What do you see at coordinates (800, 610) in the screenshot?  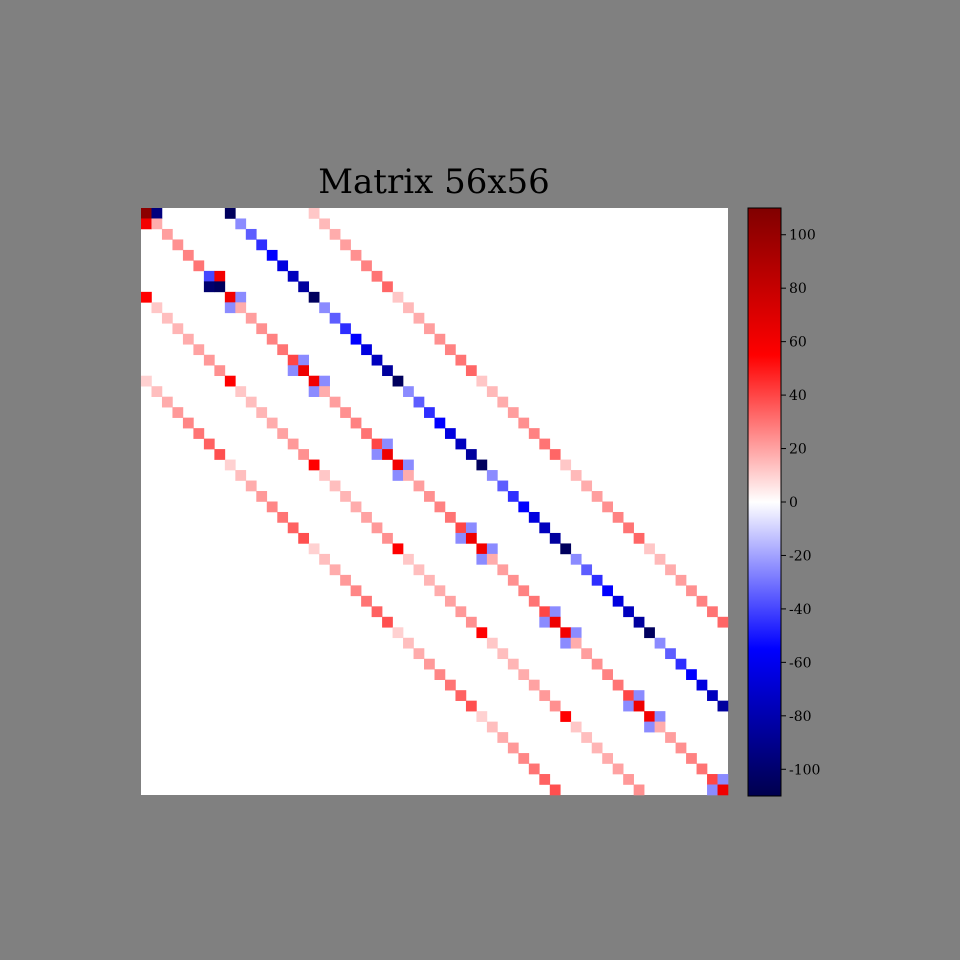 I see `colorbar-tick-label: -40` at bounding box center [800, 610].